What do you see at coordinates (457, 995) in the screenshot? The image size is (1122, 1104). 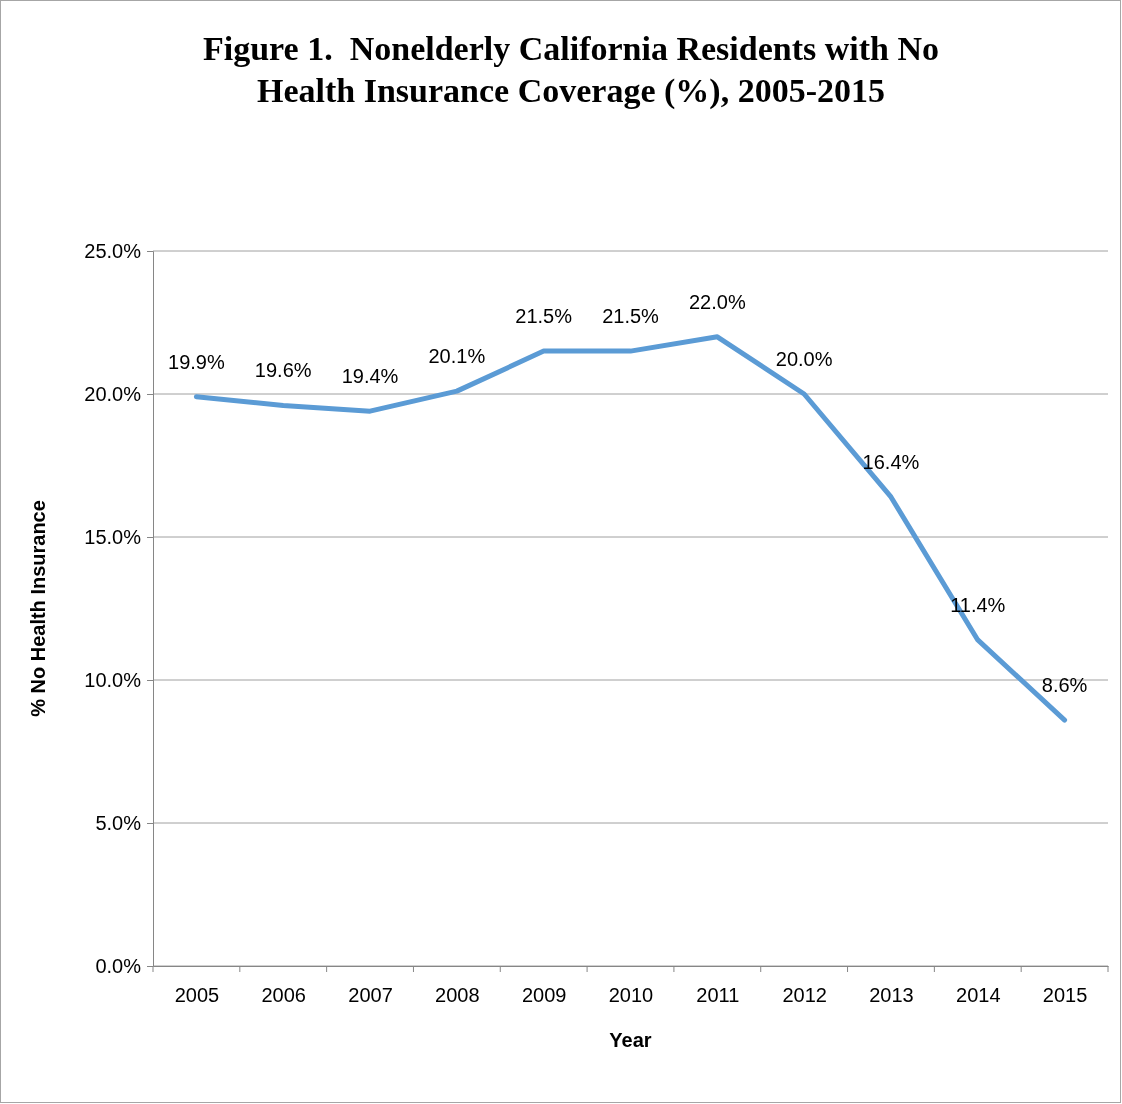 I see `x-tick-label: 2008` at bounding box center [457, 995].